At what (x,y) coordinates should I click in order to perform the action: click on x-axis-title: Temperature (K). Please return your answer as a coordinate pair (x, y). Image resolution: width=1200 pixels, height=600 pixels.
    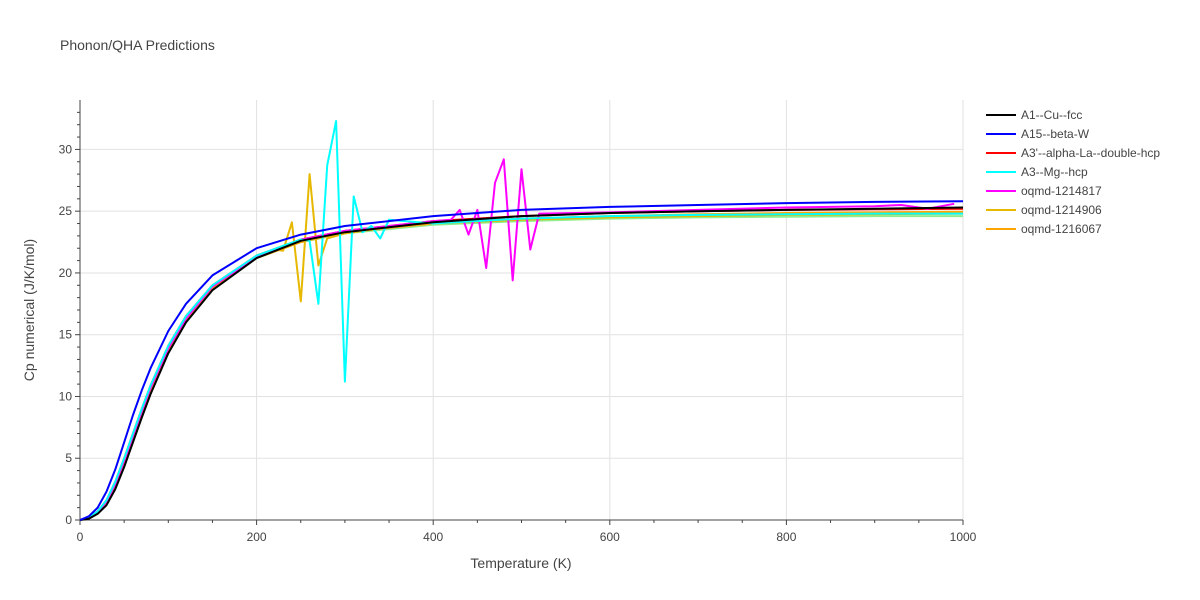
    Looking at the image, I should click on (520, 563).